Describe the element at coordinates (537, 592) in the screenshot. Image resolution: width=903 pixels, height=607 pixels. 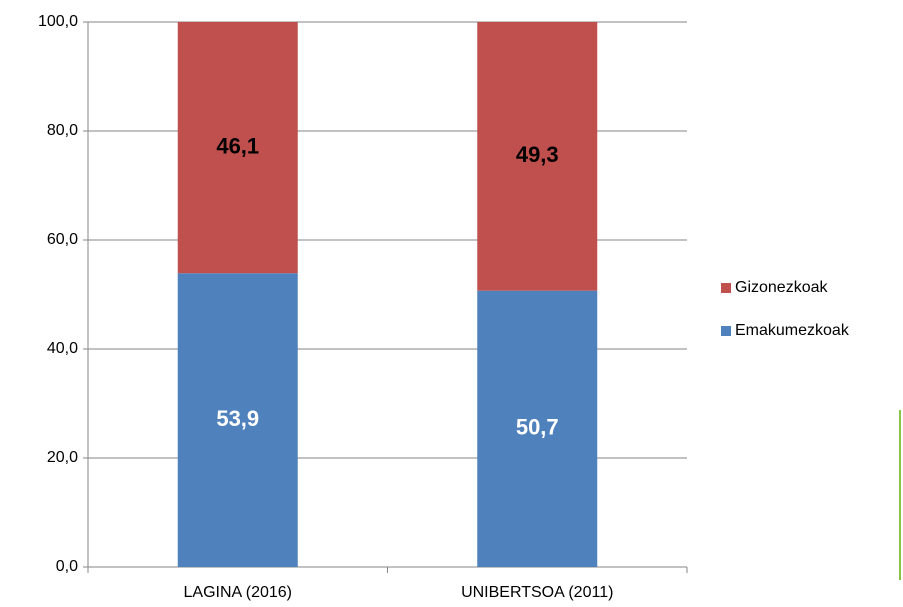
I see `x-tick-label: UNIBERTSOA (2011)` at that location.